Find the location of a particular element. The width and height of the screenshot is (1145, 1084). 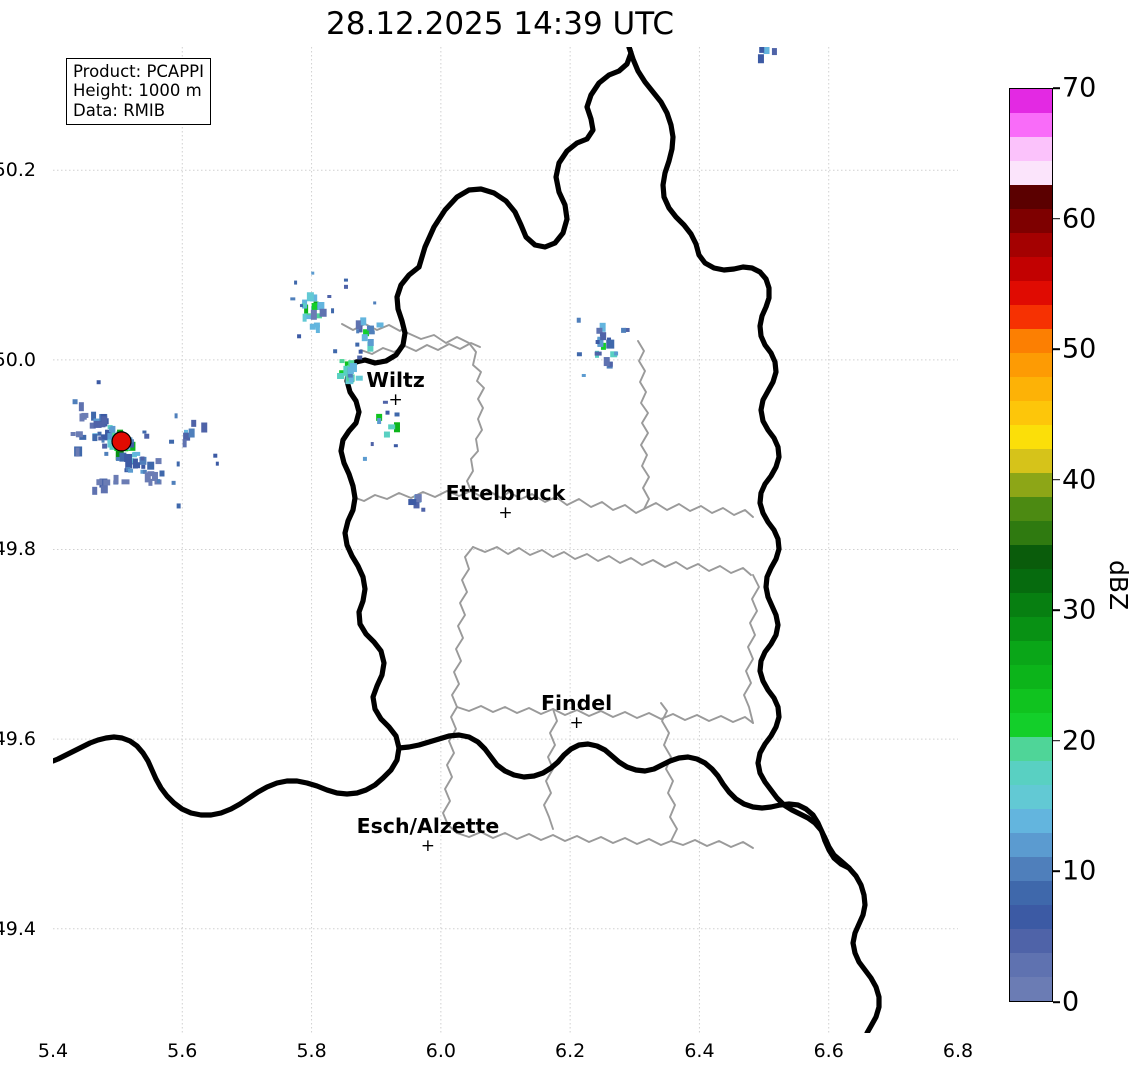

radar-site-dot is located at coordinates (121, 441).